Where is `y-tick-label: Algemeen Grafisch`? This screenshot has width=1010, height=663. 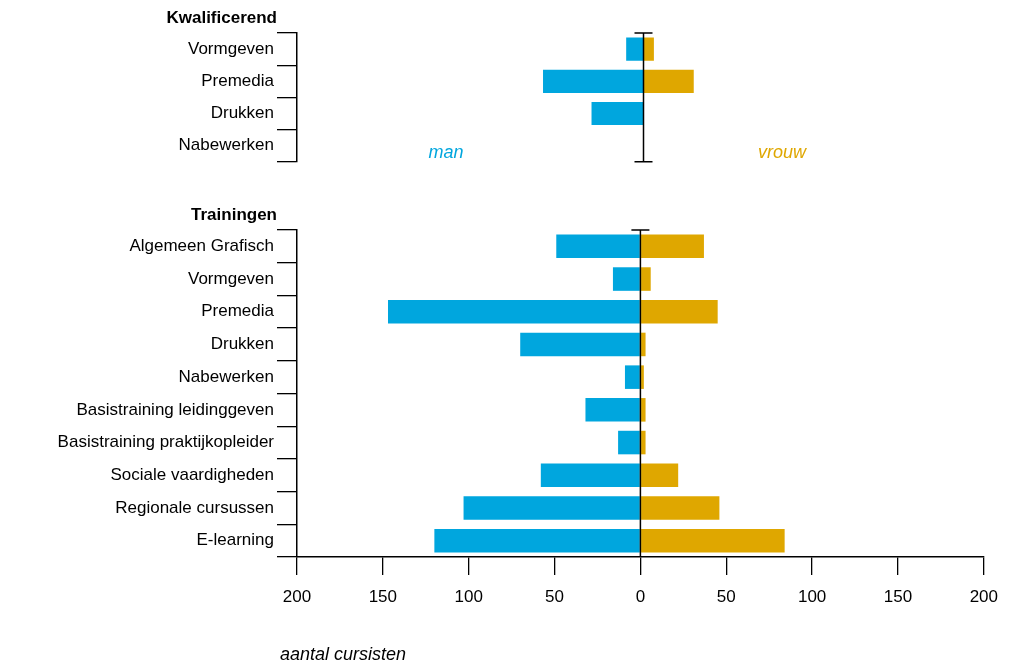
y-tick-label: Algemeen Grafisch is located at coordinates (201, 246).